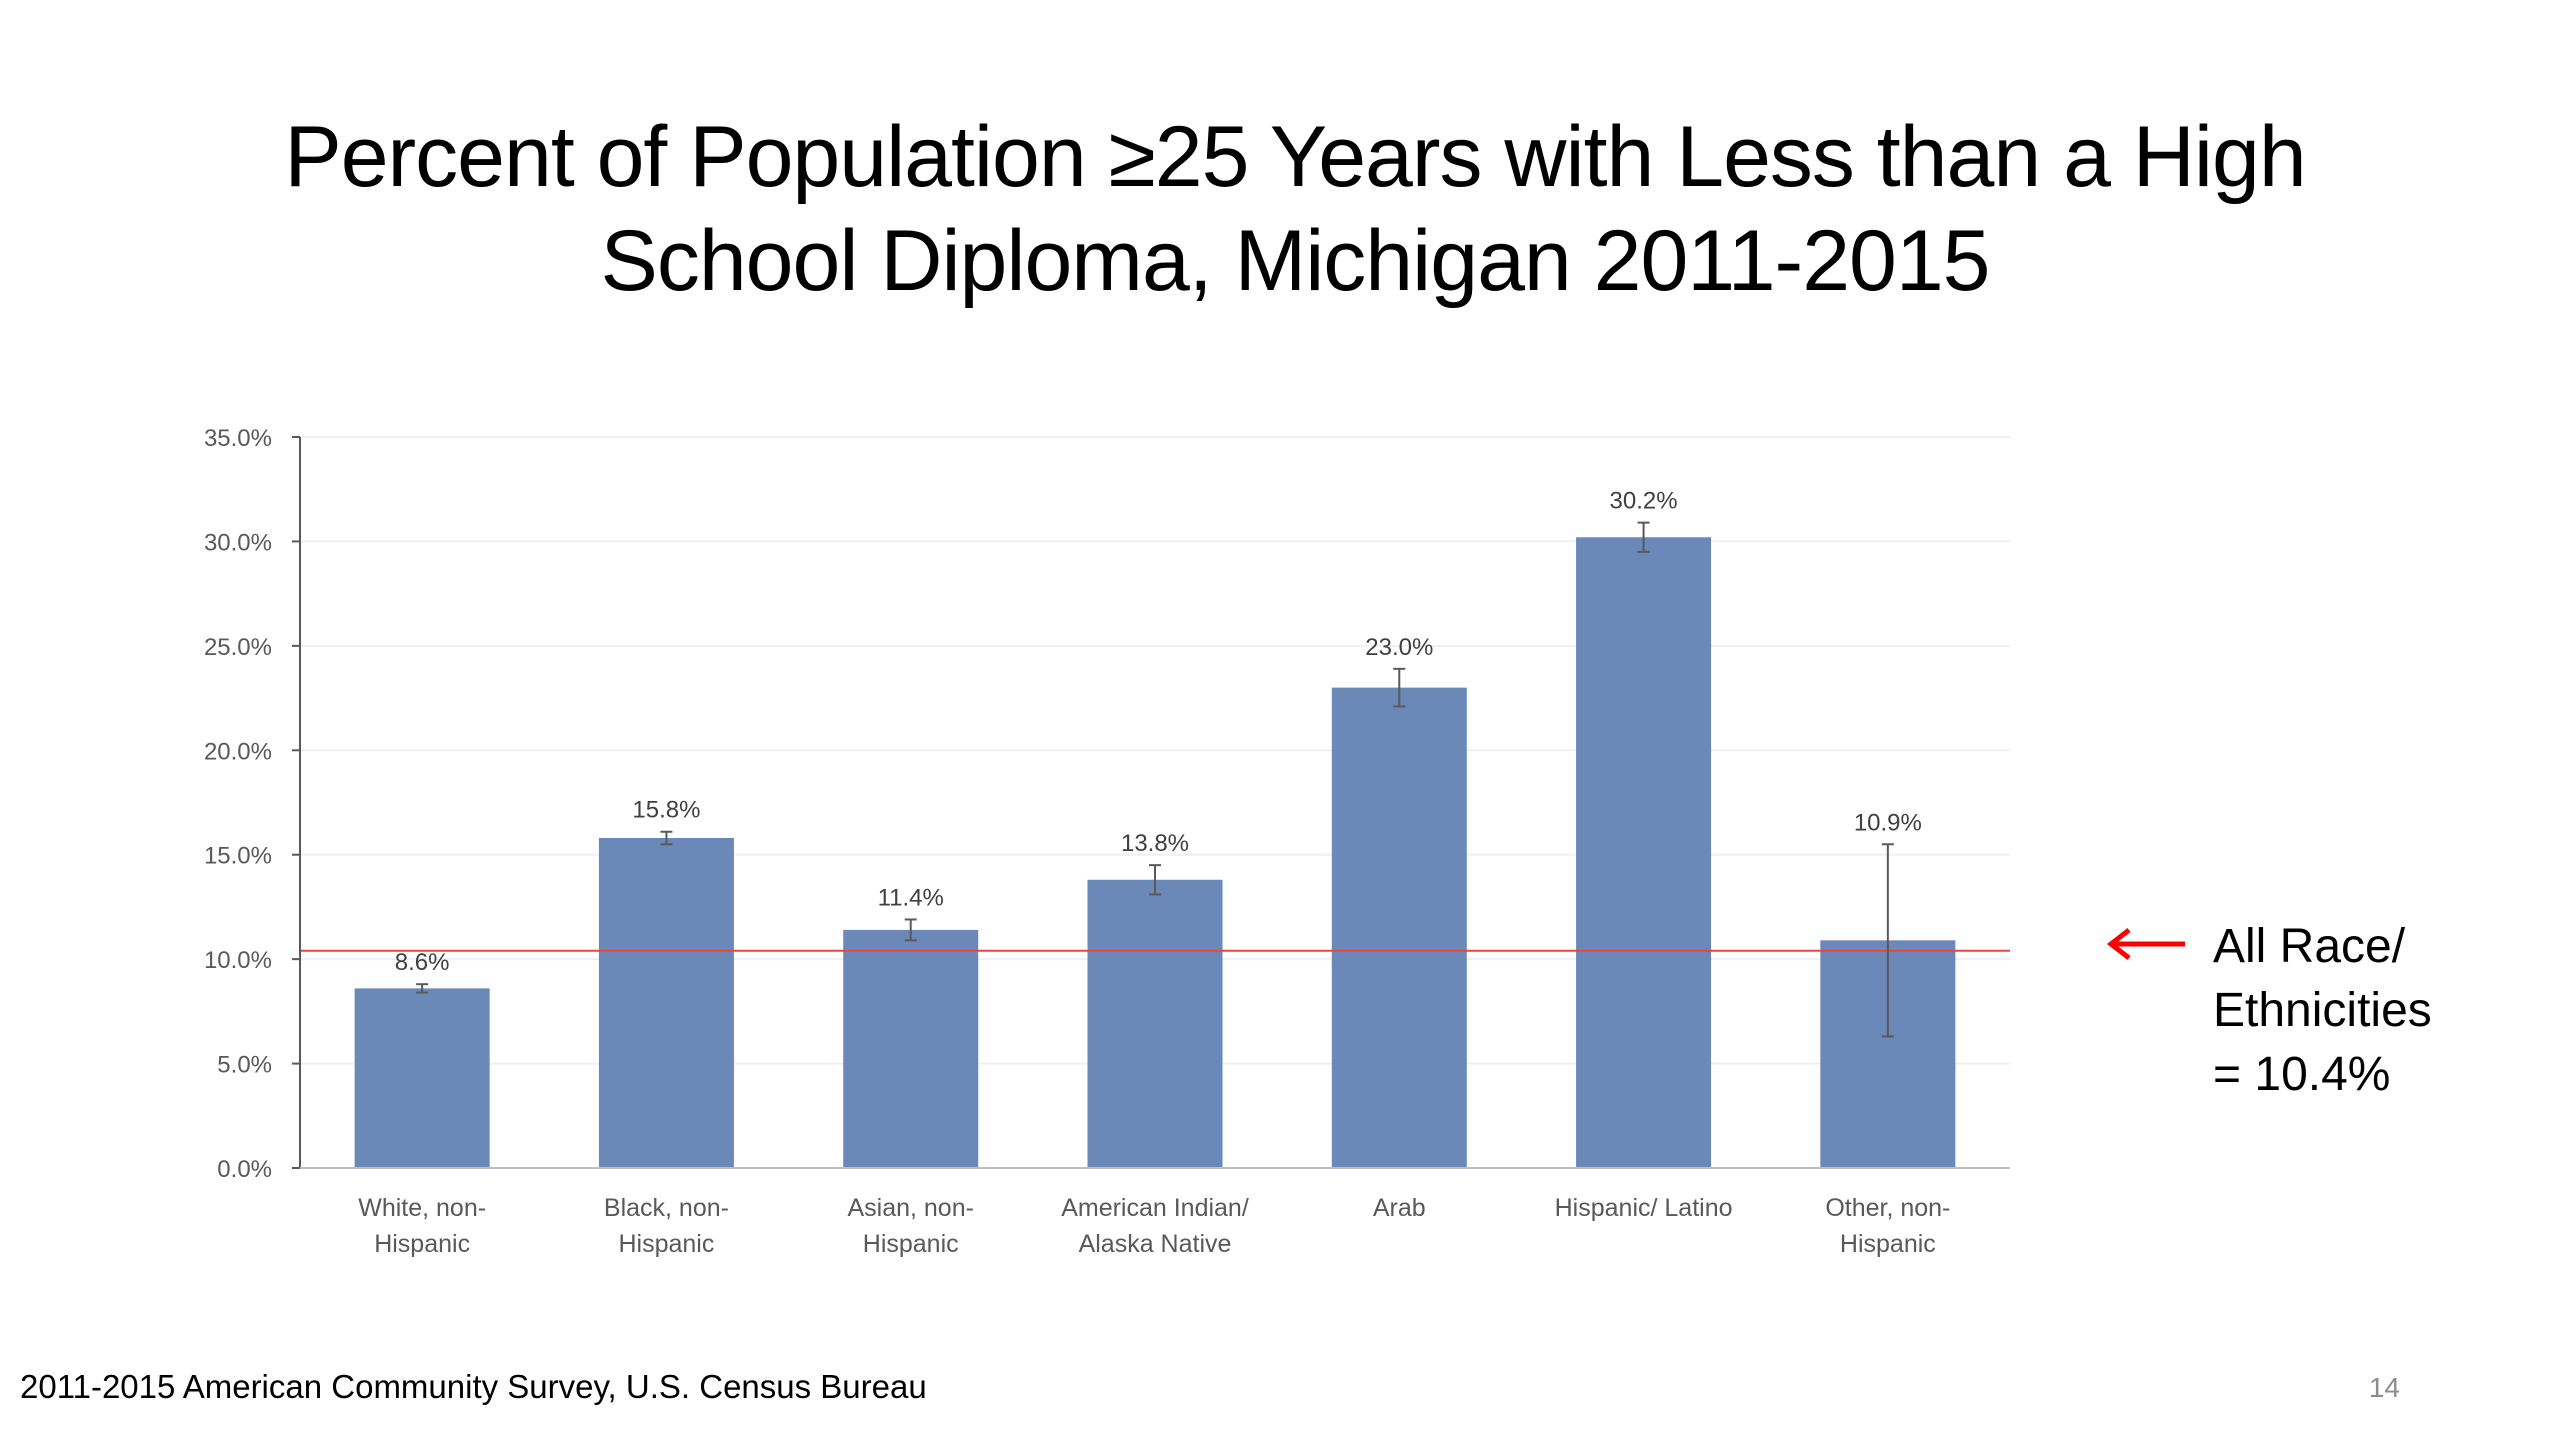  I want to click on x-category-label: Asian, non-Hispanic, so click(910, 1226).